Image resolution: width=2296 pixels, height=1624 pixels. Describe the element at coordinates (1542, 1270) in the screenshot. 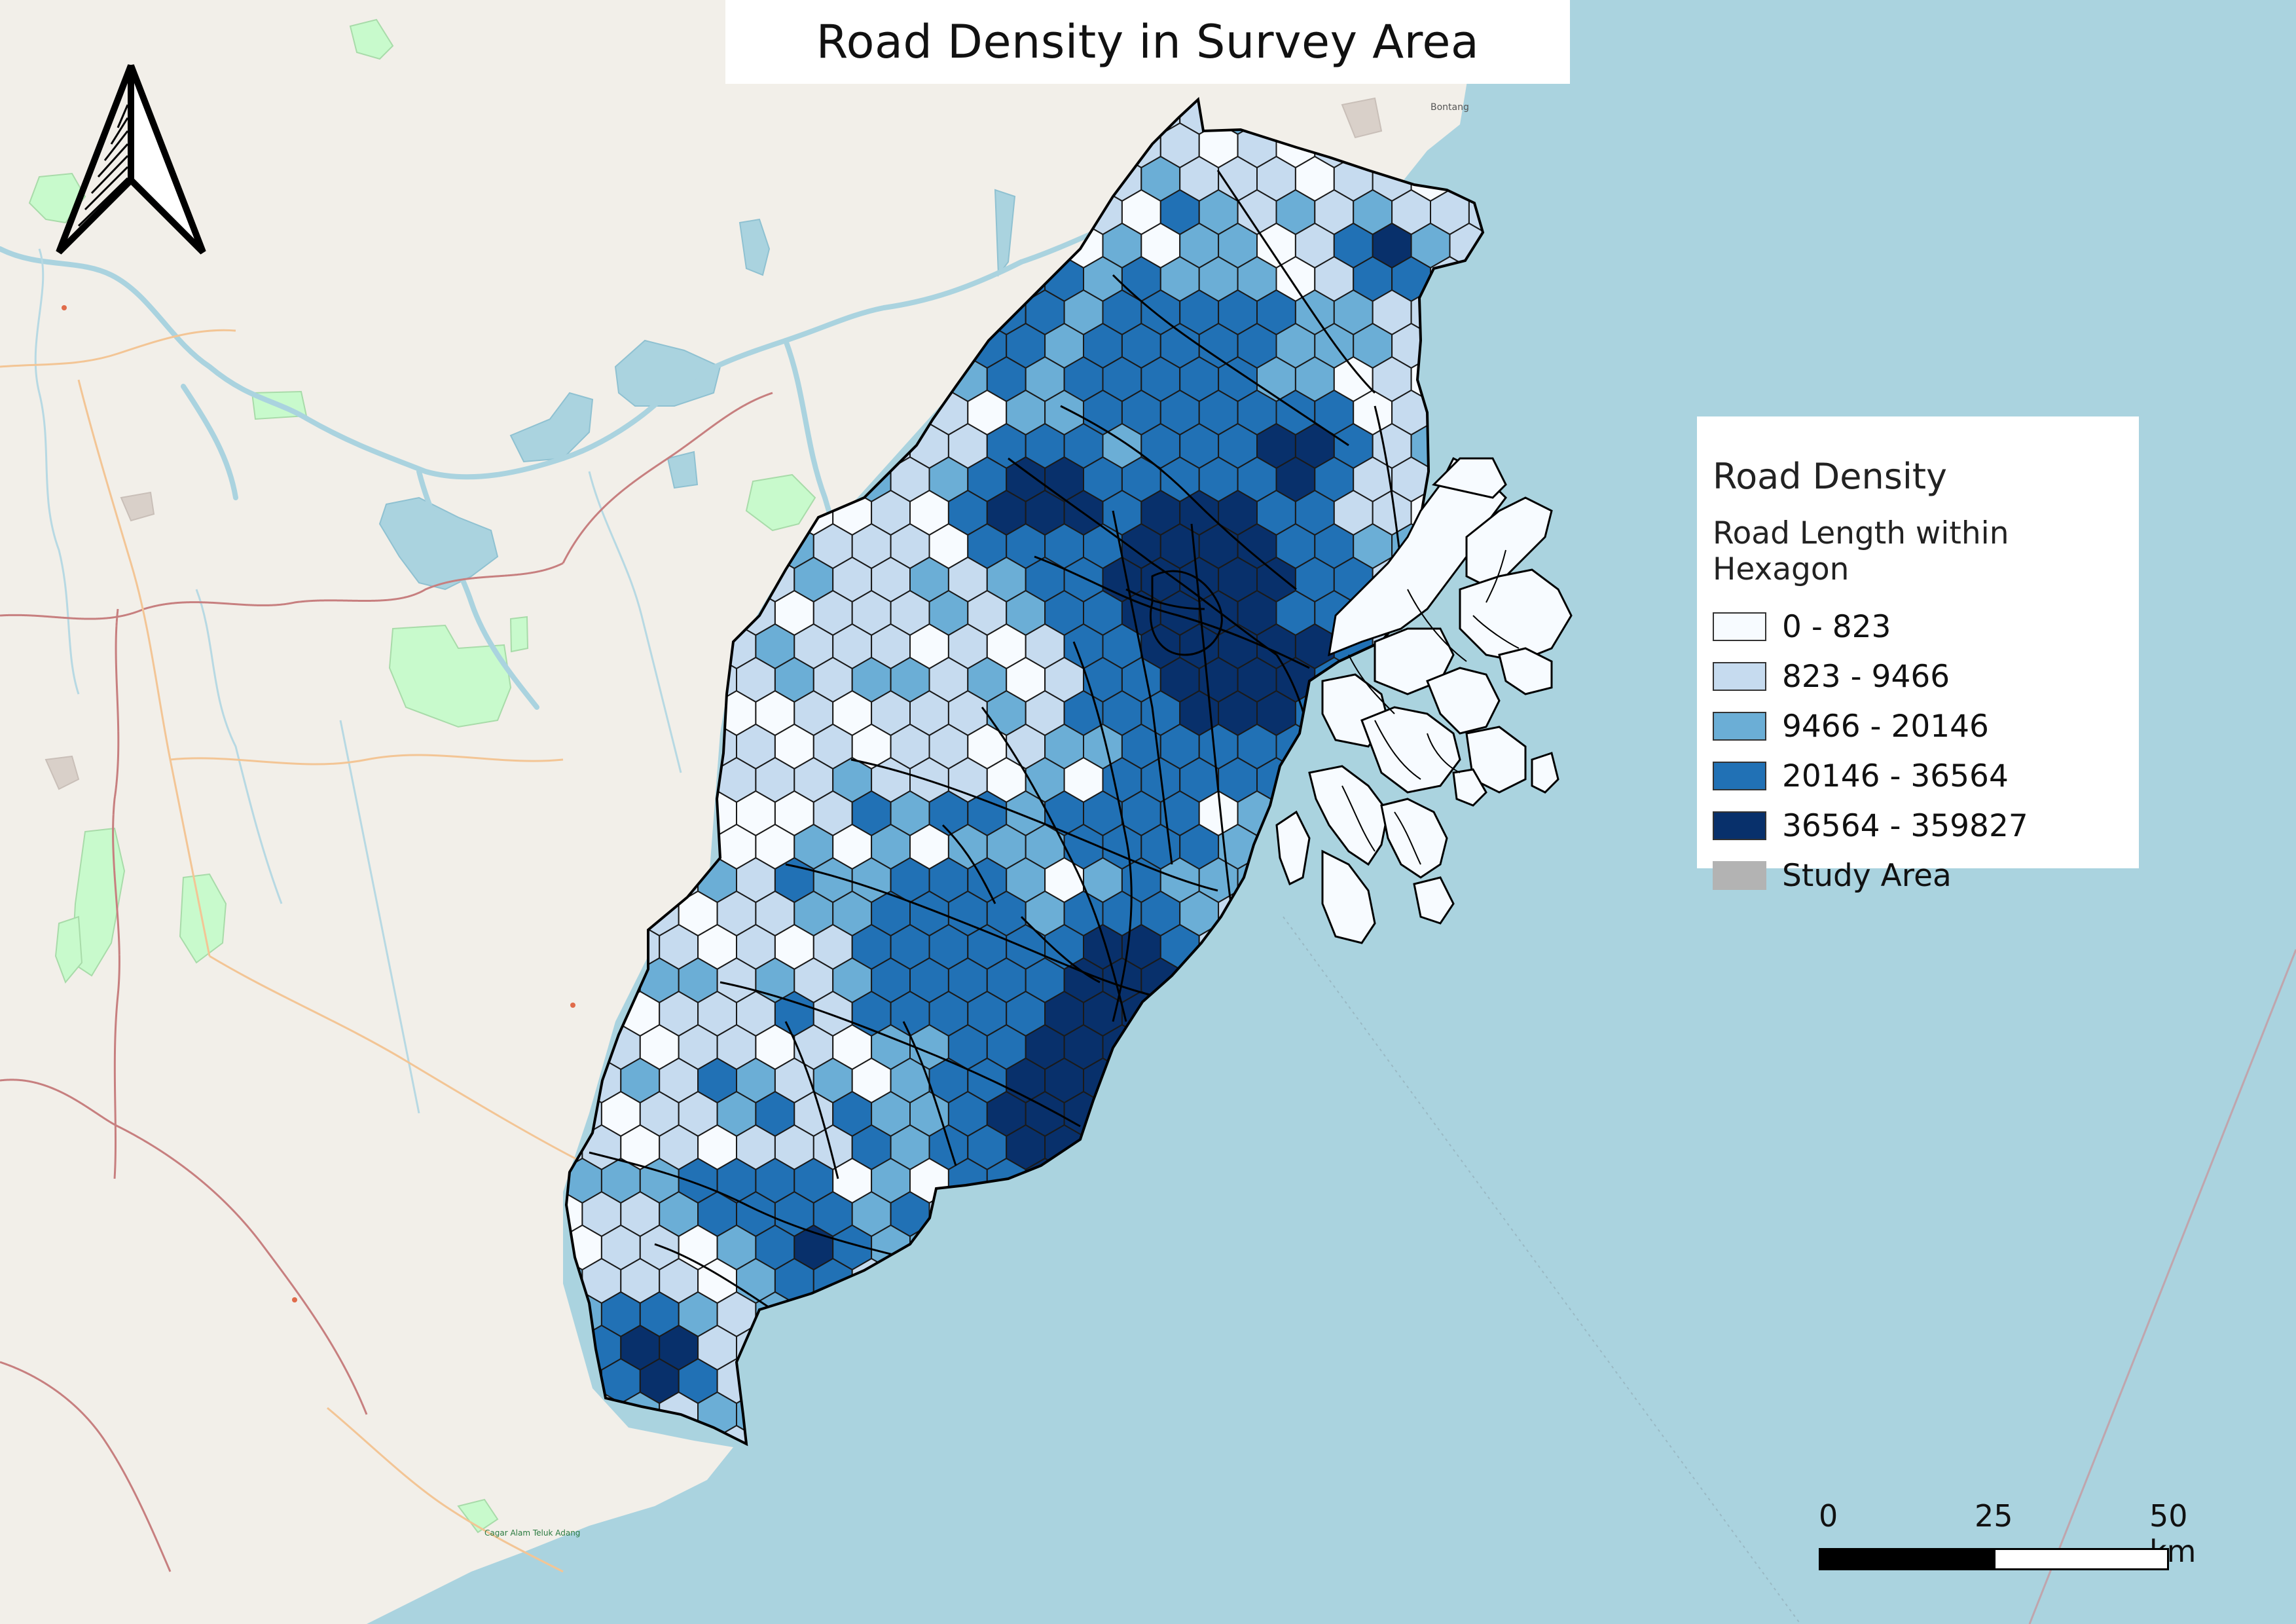

I see `shipping-route` at that location.